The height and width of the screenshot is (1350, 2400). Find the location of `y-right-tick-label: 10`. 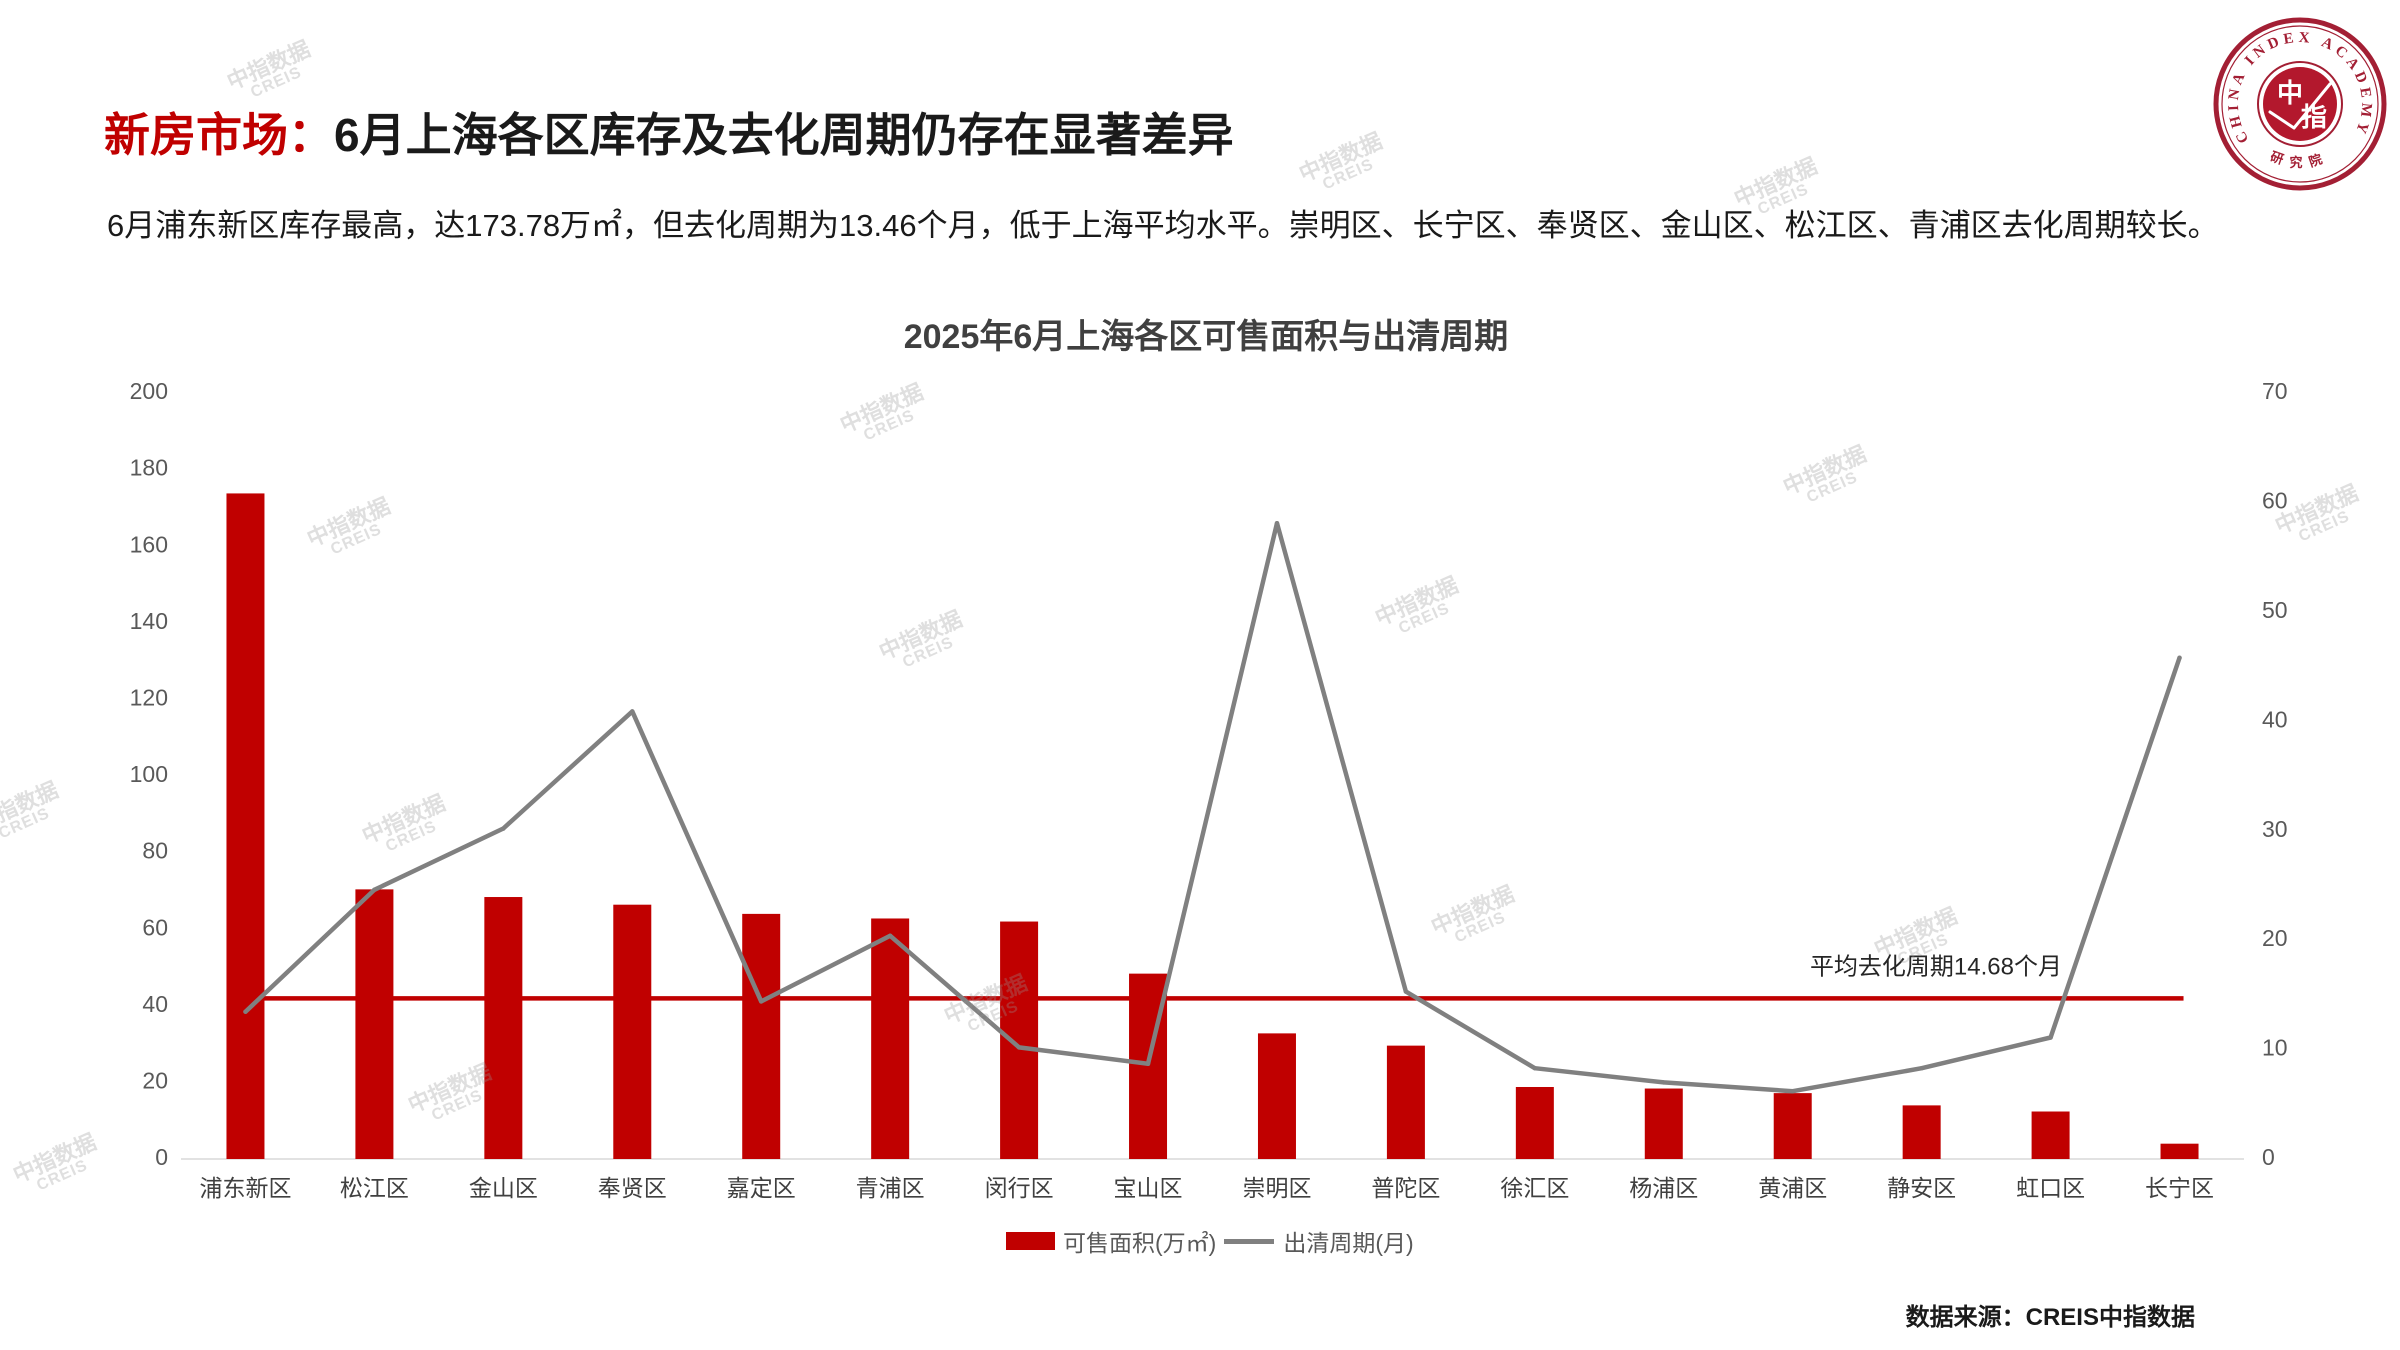

y-right-tick-label: 10 is located at coordinates (2275, 1048).